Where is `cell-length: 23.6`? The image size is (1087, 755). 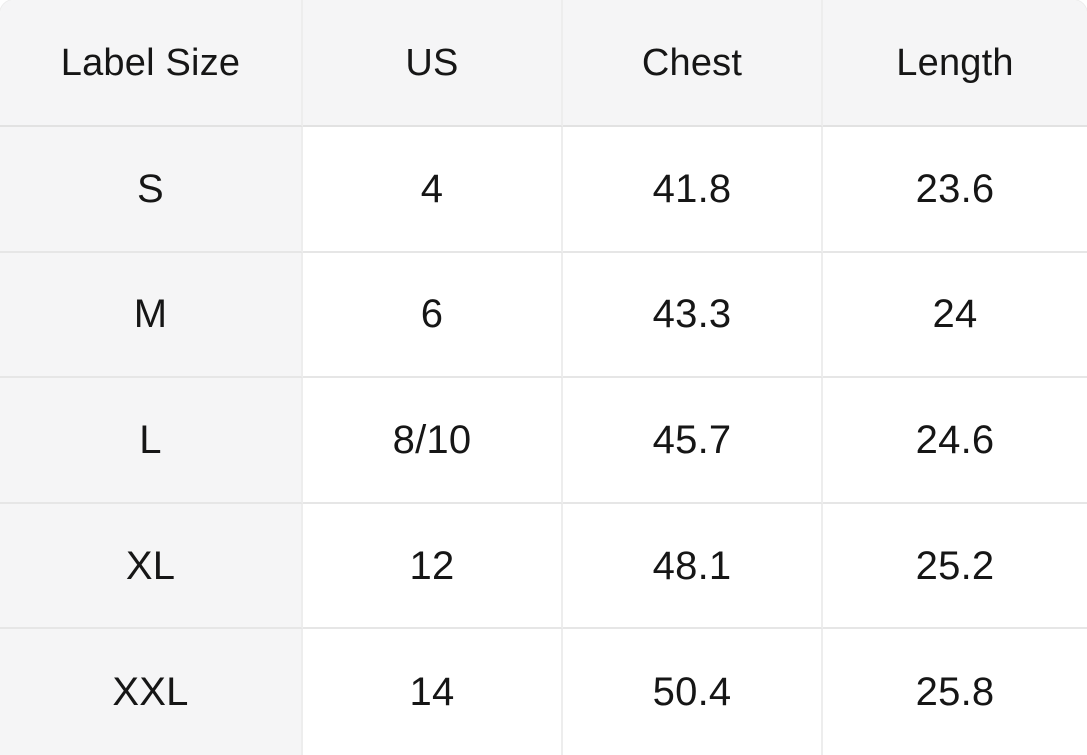
cell-length: 23.6 is located at coordinates (955, 190).